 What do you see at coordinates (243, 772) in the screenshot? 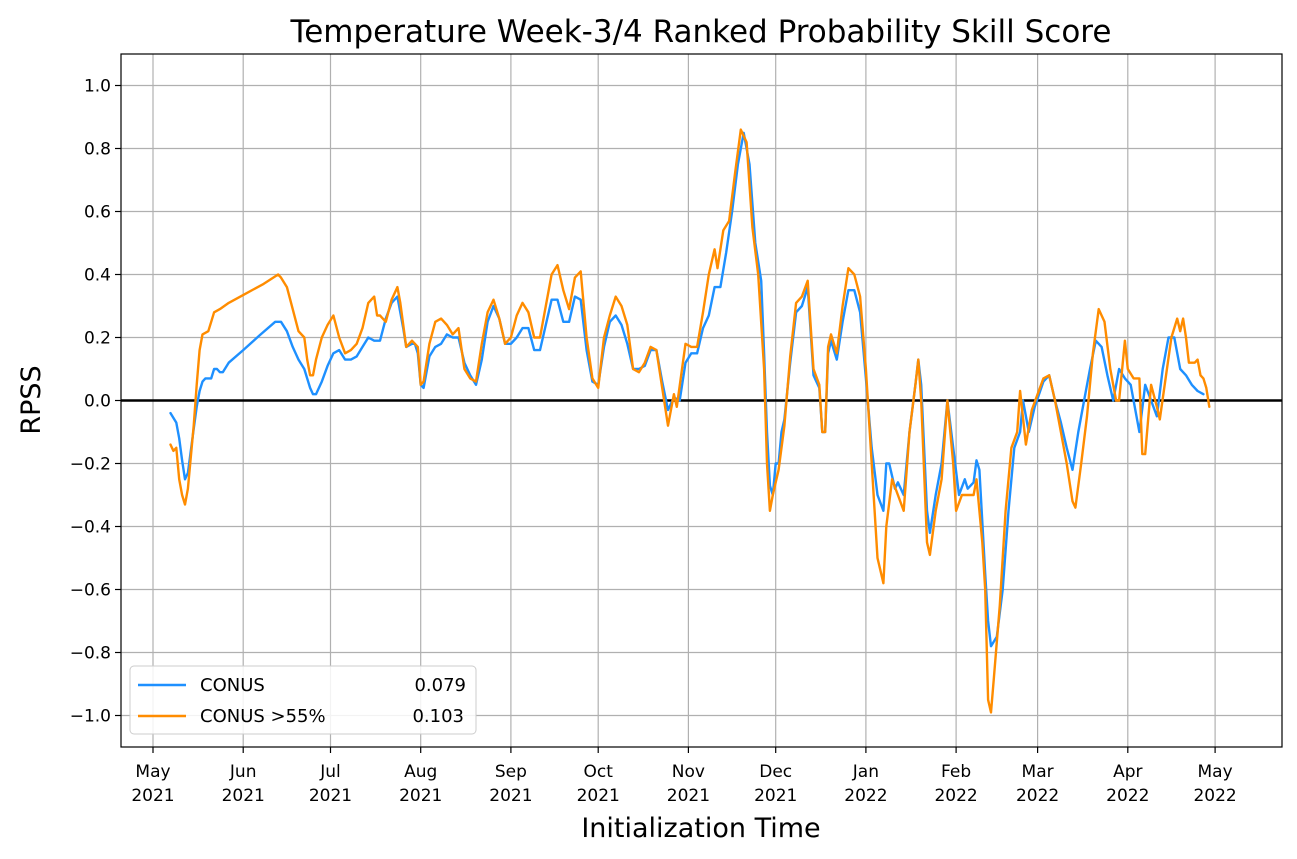
I see `x-tick-month: Jun` at bounding box center [243, 772].